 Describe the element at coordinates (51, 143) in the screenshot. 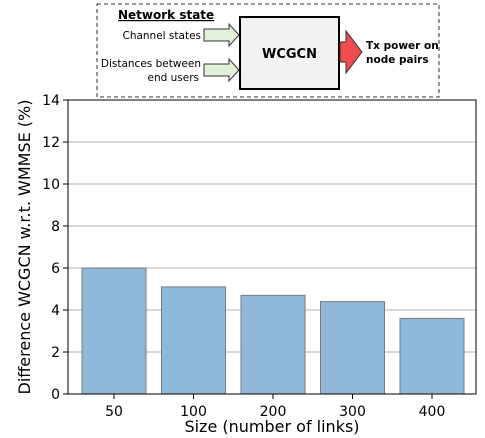

I see `y-tick-label: 12` at that location.